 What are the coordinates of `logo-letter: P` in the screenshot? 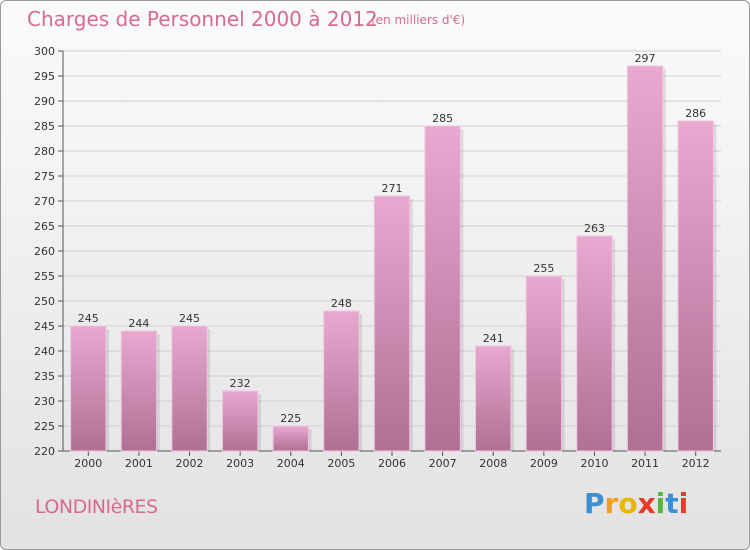 It's located at (594, 503).